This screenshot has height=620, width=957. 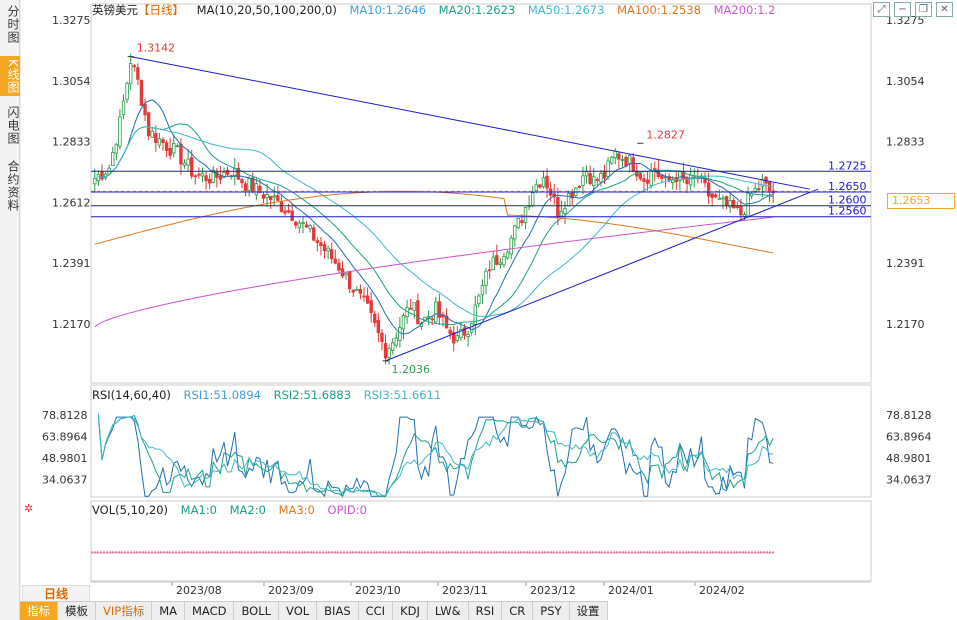 I want to click on expand-icon: ⤢, so click(x=881, y=9).